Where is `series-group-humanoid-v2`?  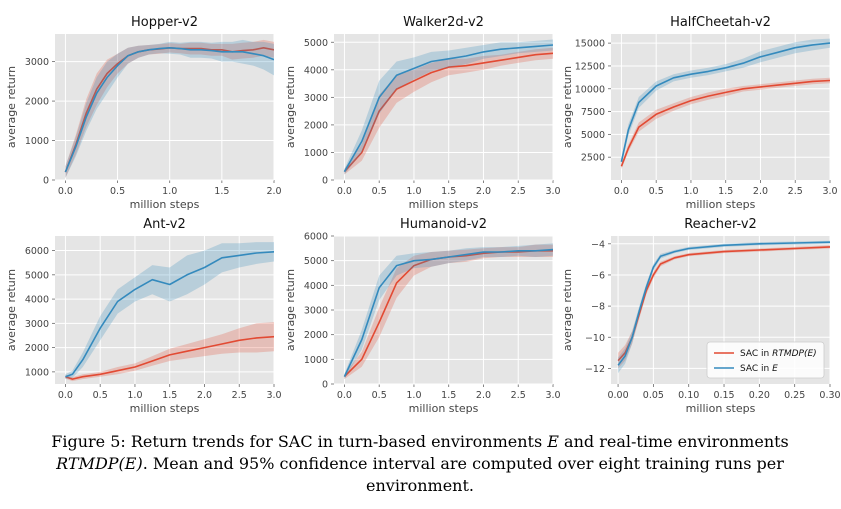
series-group-humanoid-v2 is located at coordinates (448, 311).